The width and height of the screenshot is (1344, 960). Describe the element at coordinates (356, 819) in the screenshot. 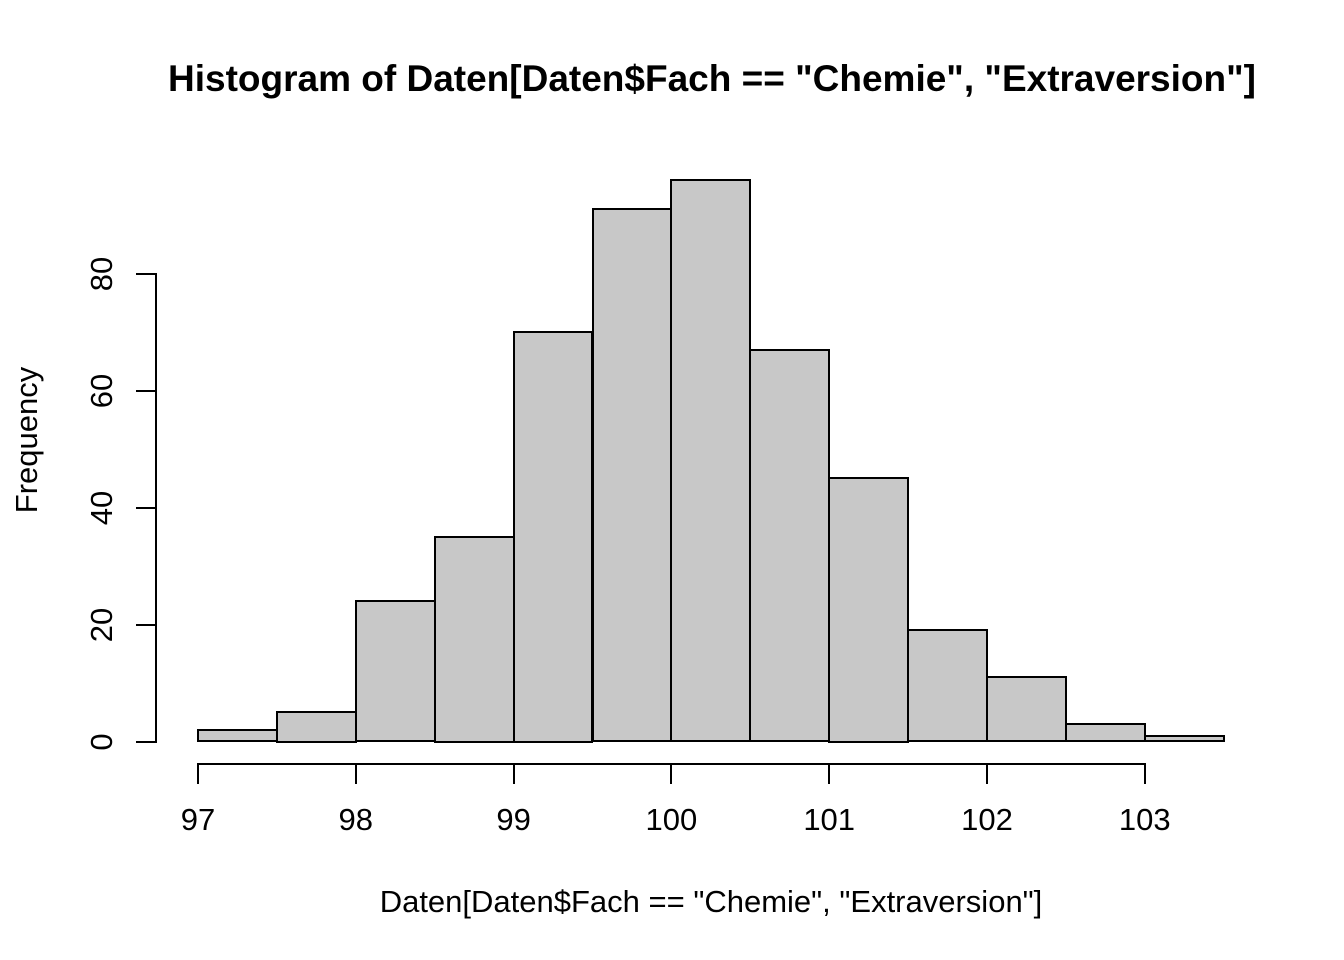

I see `x-tick-label: 98` at that location.